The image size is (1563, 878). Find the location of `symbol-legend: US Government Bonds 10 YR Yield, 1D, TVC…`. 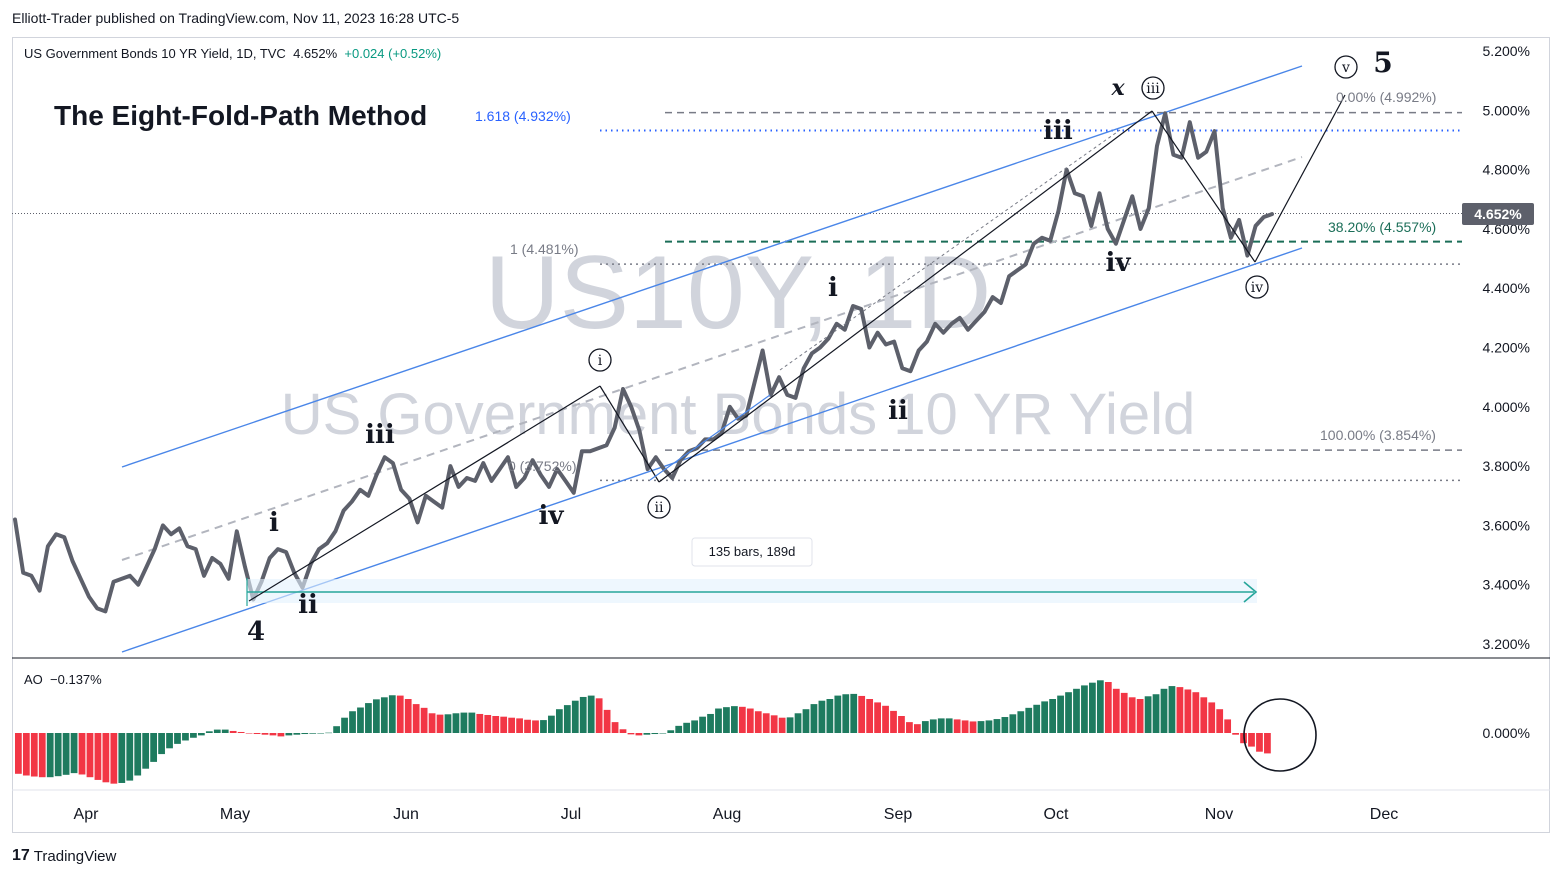

symbol-legend: US Government Bonds 10 YR Yield, 1D, TVC… is located at coordinates (232, 53).